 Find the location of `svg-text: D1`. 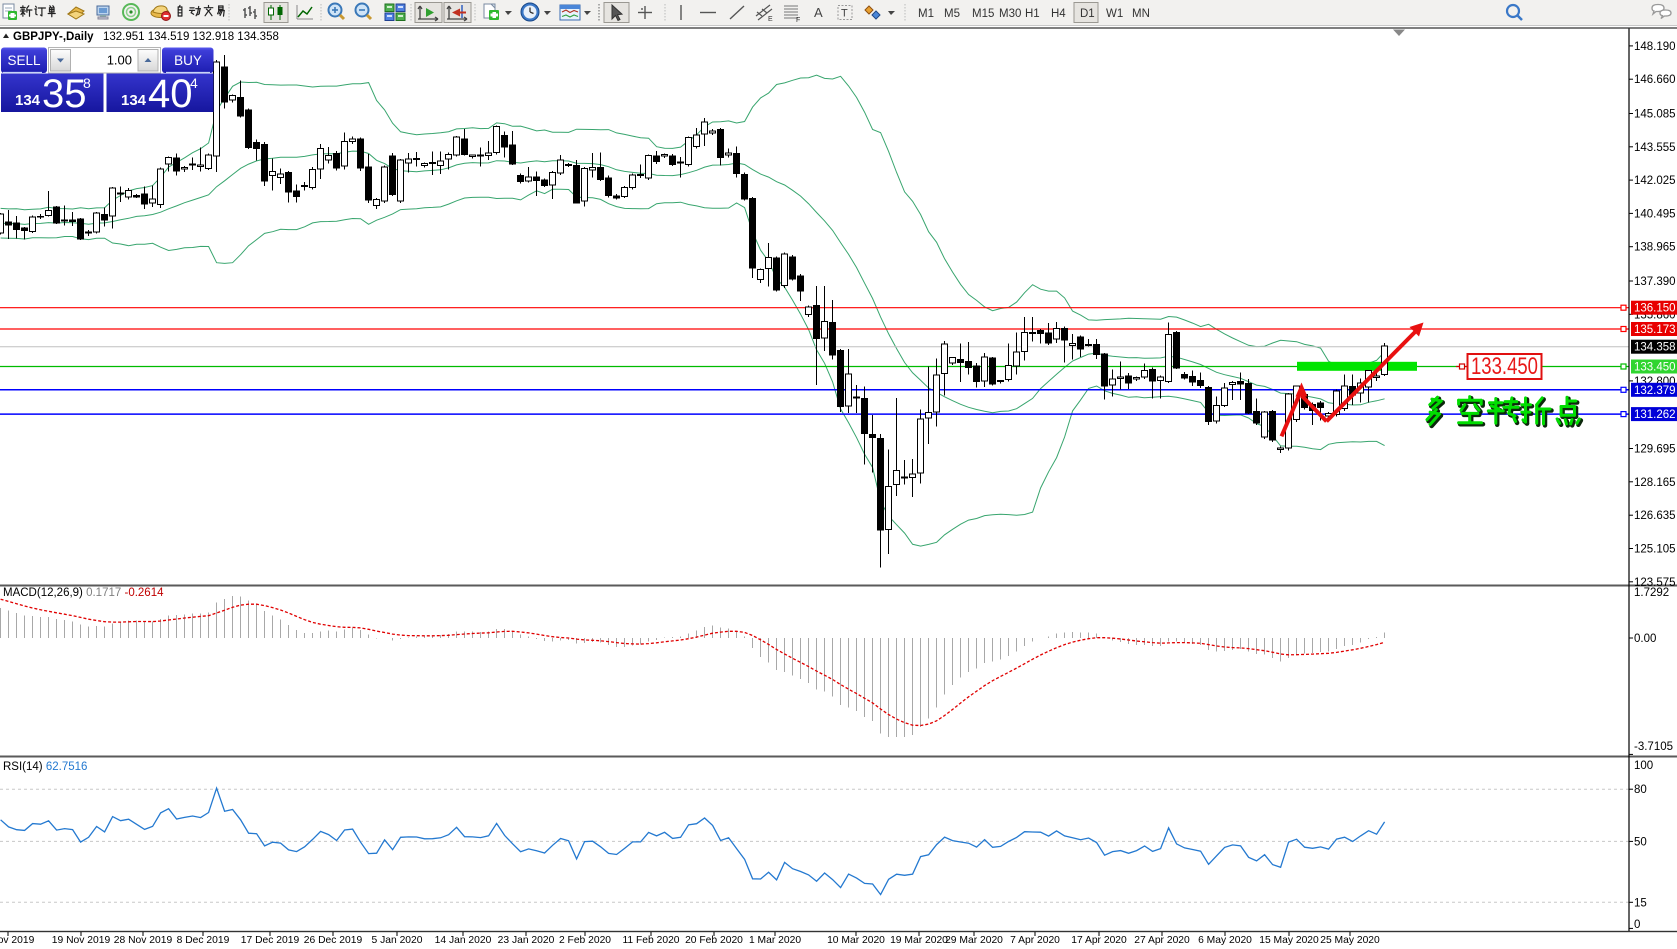

svg-text: D1 is located at coordinates (1087, 14).